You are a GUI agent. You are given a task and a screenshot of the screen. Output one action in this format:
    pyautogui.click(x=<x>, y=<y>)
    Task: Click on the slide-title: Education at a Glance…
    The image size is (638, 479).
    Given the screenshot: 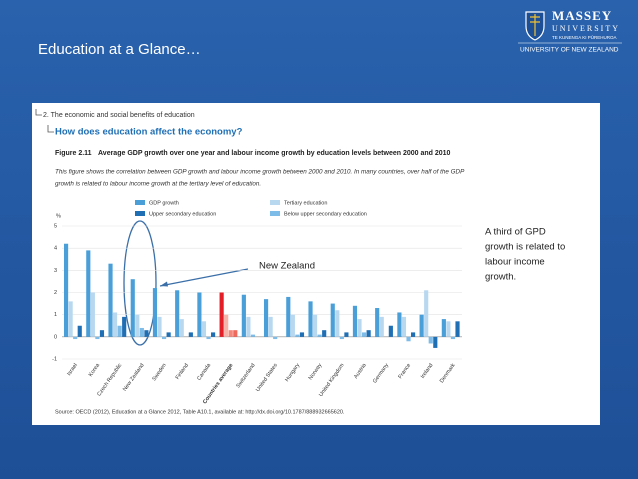 What is the action you would take?
    pyautogui.click(x=119, y=49)
    